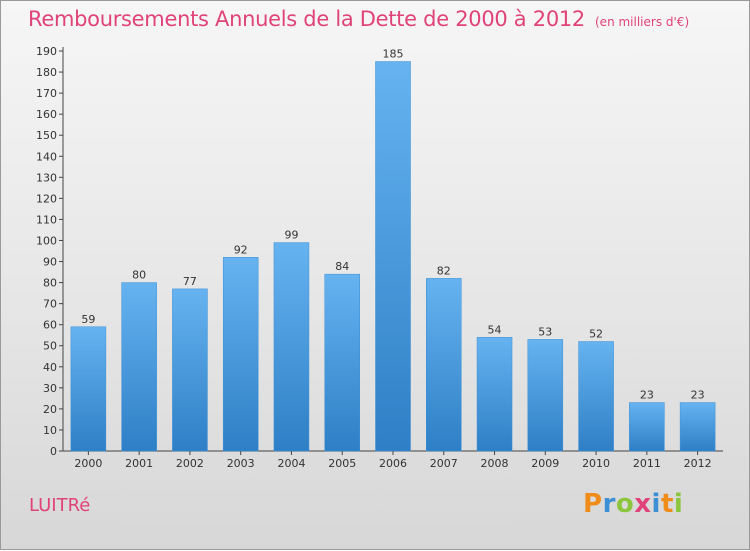 This screenshot has width=750, height=551. What do you see at coordinates (46, 198) in the screenshot?
I see `y-tick-label: 120` at bounding box center [46, 198].